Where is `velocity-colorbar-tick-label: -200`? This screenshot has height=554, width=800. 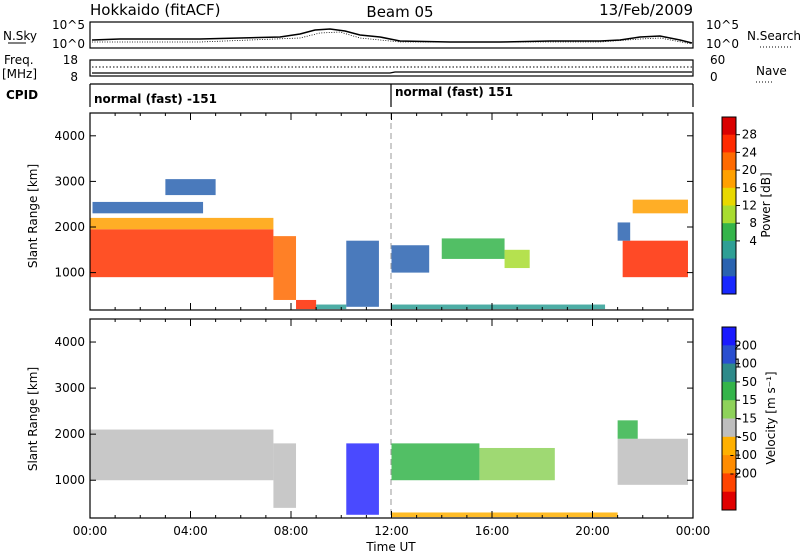
velocity-colorbar-tick-label: -200 is located at coordinates (743, 473).